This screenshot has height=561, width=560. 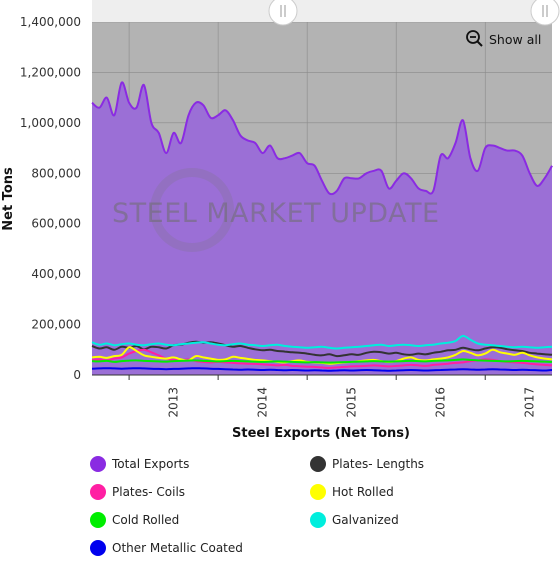 What do you see at coordinates (192, 210) in the screenshot?
I see `watermark-logo-ring` at bounding box center [192, 210].